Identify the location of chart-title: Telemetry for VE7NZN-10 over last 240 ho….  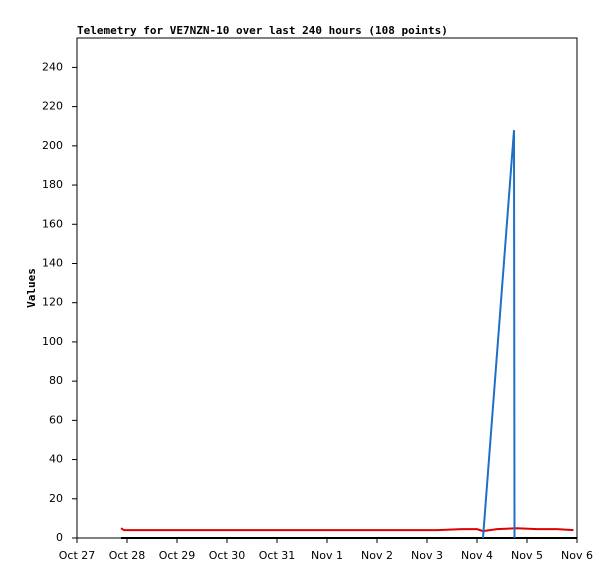
(262, 30).